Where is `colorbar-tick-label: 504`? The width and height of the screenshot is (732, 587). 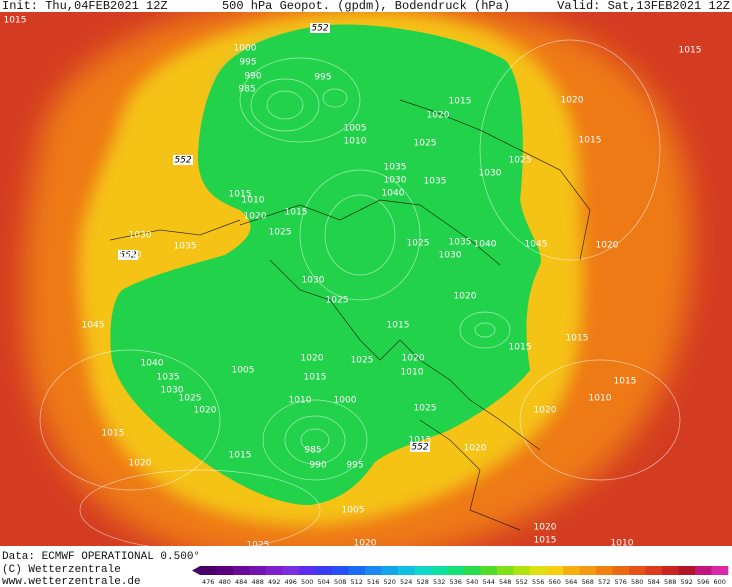 colorbar-tick-label: 504 is located at coordinates (324, 582).